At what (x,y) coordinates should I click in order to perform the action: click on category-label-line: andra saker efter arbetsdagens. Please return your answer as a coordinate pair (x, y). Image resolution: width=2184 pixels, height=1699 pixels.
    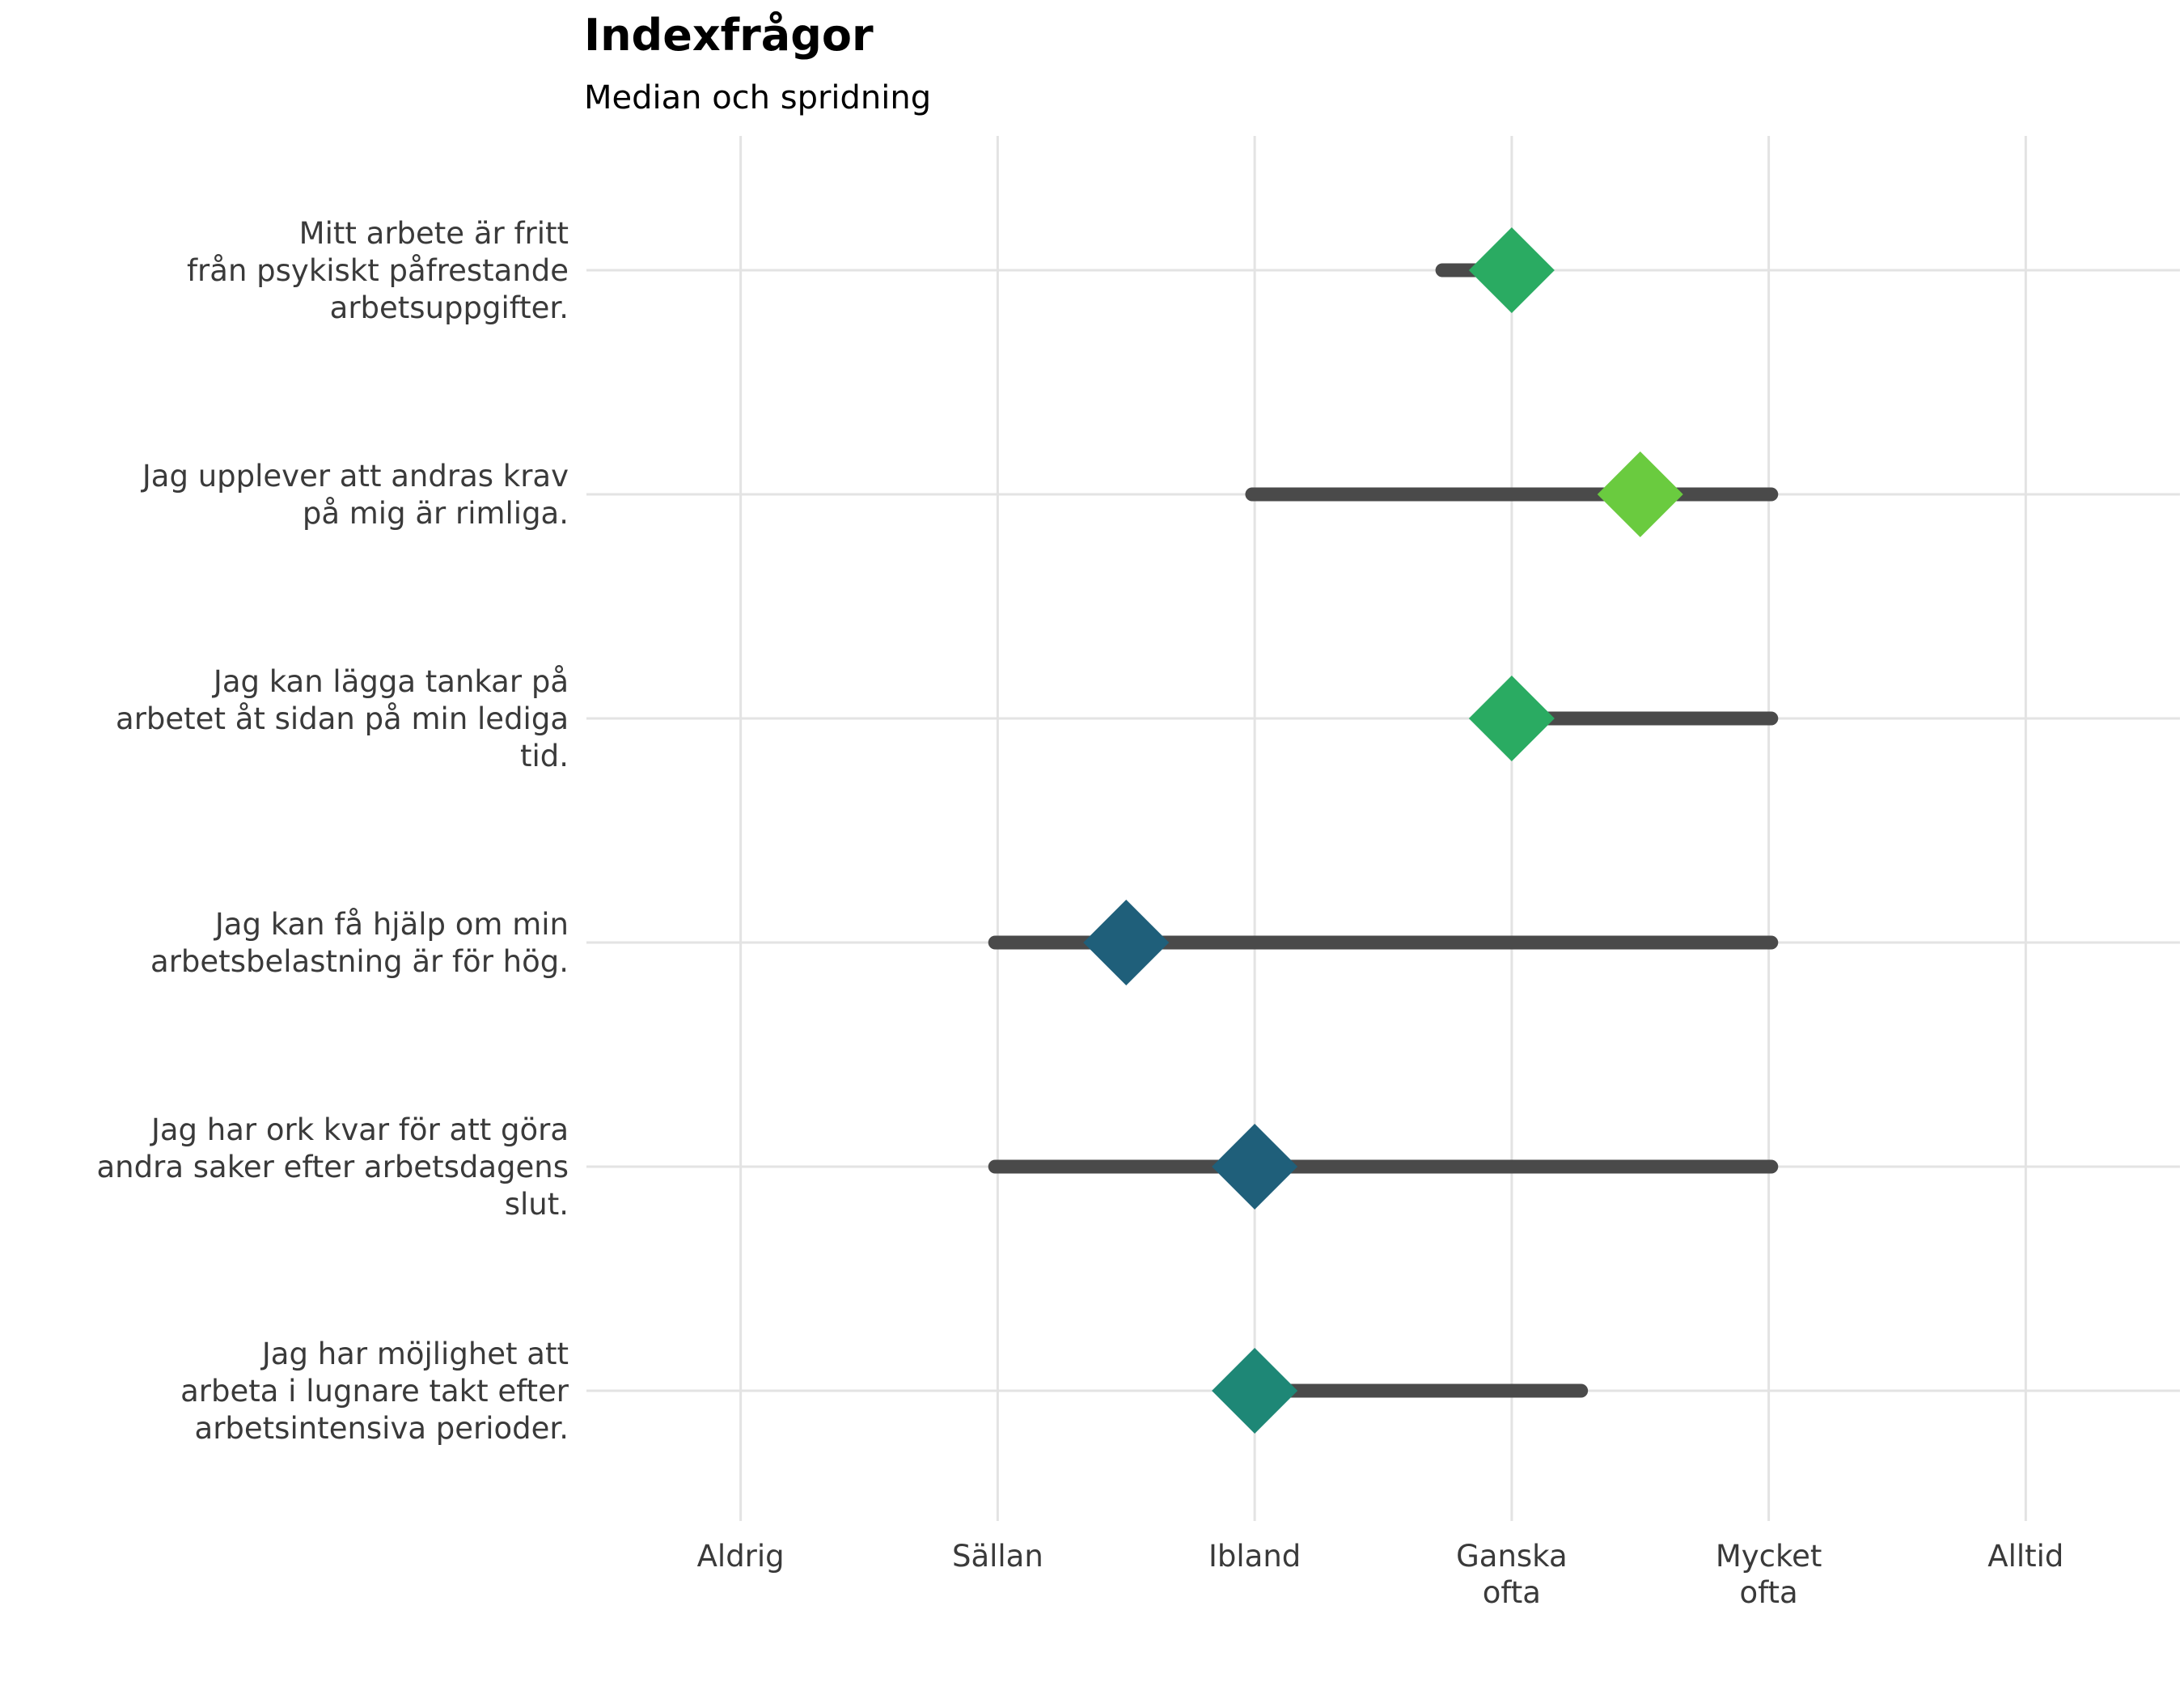
    Looking at the image, I should click on (333, 1167).